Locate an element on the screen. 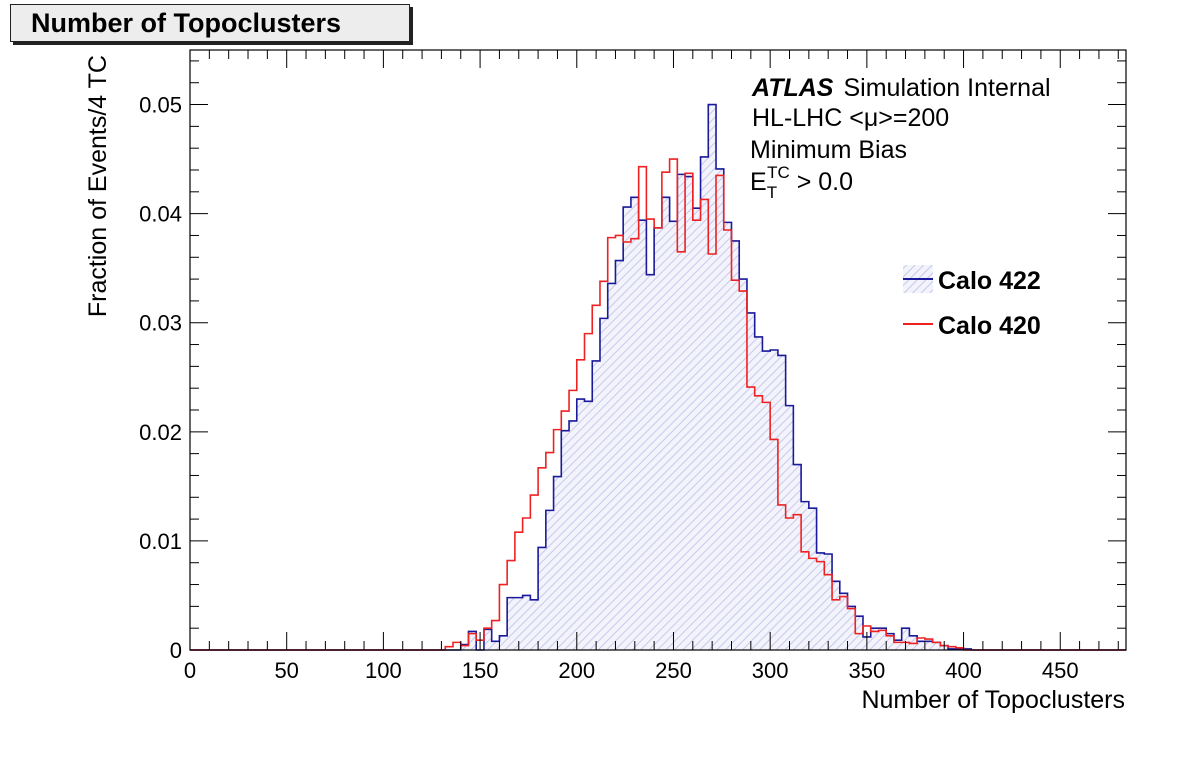 This screenshot has height=775, width=1198. x-tick-label: 450 is located at coordinates (1060, 670).